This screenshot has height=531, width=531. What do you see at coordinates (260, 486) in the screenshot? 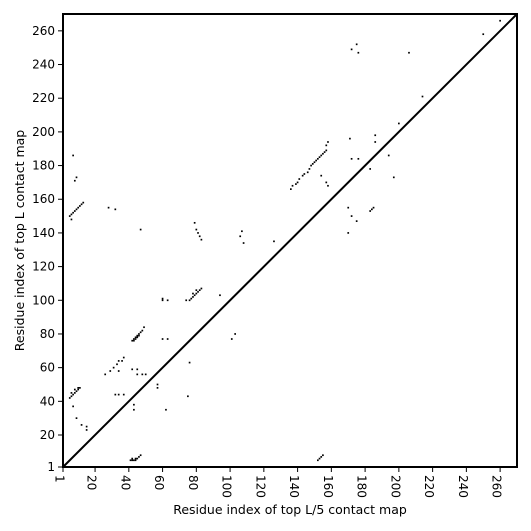
I see `x-tick-label: 120` at bounding box center [260, 486].